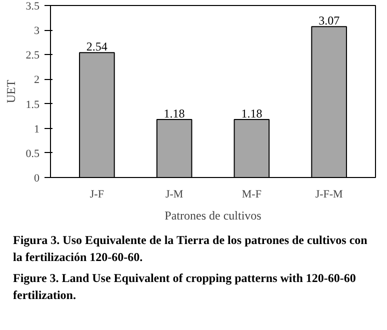 This screenshot has height=330, width=387. What do you see at coordinates (33, 154) in the screenshot?
I see `y-tick-label: 0.5` at bounding box center [33, 154].